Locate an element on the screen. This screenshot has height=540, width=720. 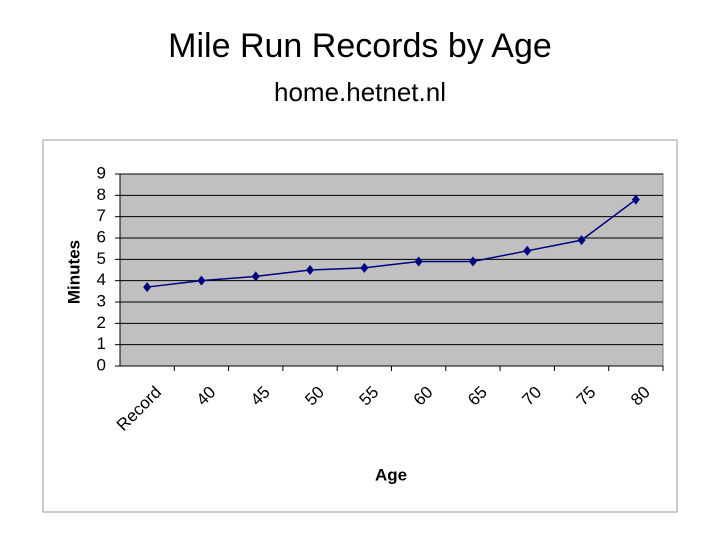
x-axis-label: Age is located at coordinates (391, 474).